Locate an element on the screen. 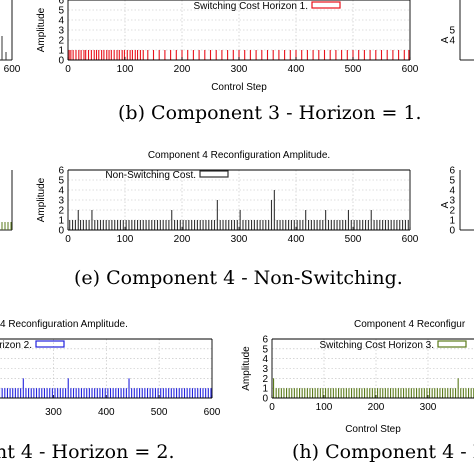 This screenshot has width=474, height=474. legend-label: Non-Switching Cost. is located at coordinates (150, 175).